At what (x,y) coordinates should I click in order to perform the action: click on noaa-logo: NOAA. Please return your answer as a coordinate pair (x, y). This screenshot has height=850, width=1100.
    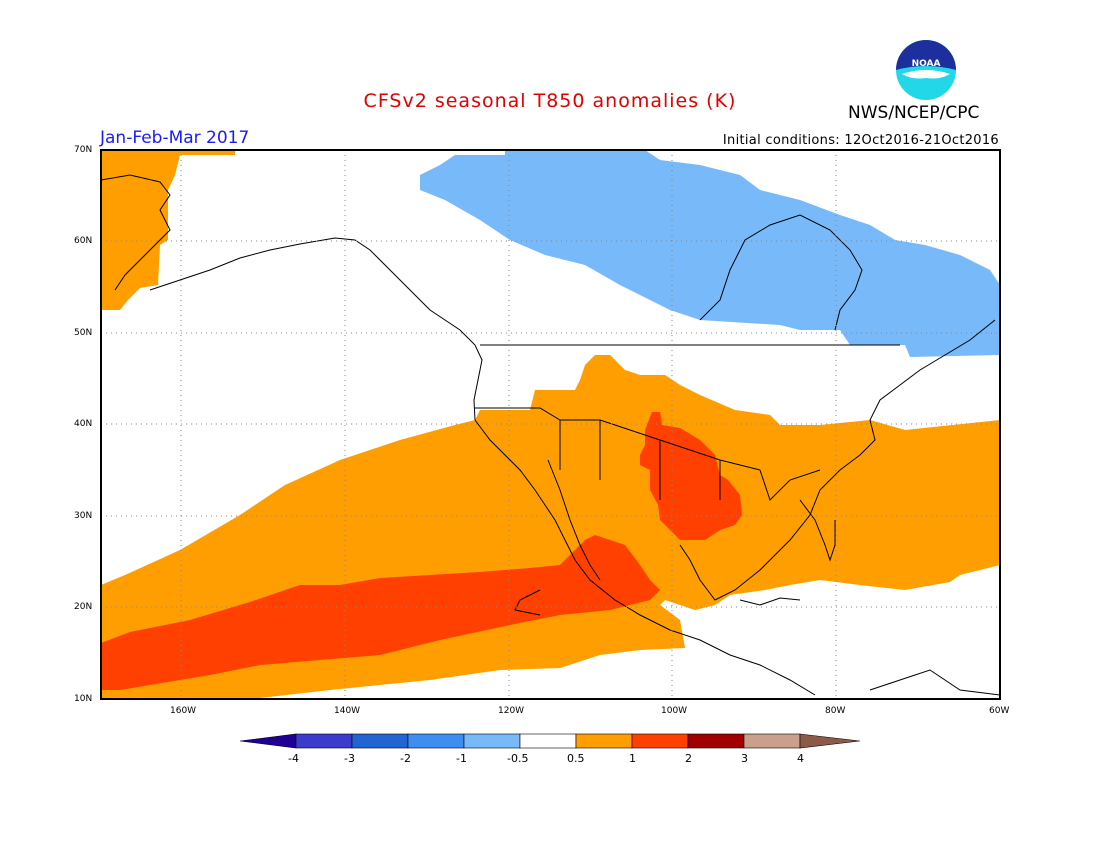
    Looking at the image, I should click on (926, 70).